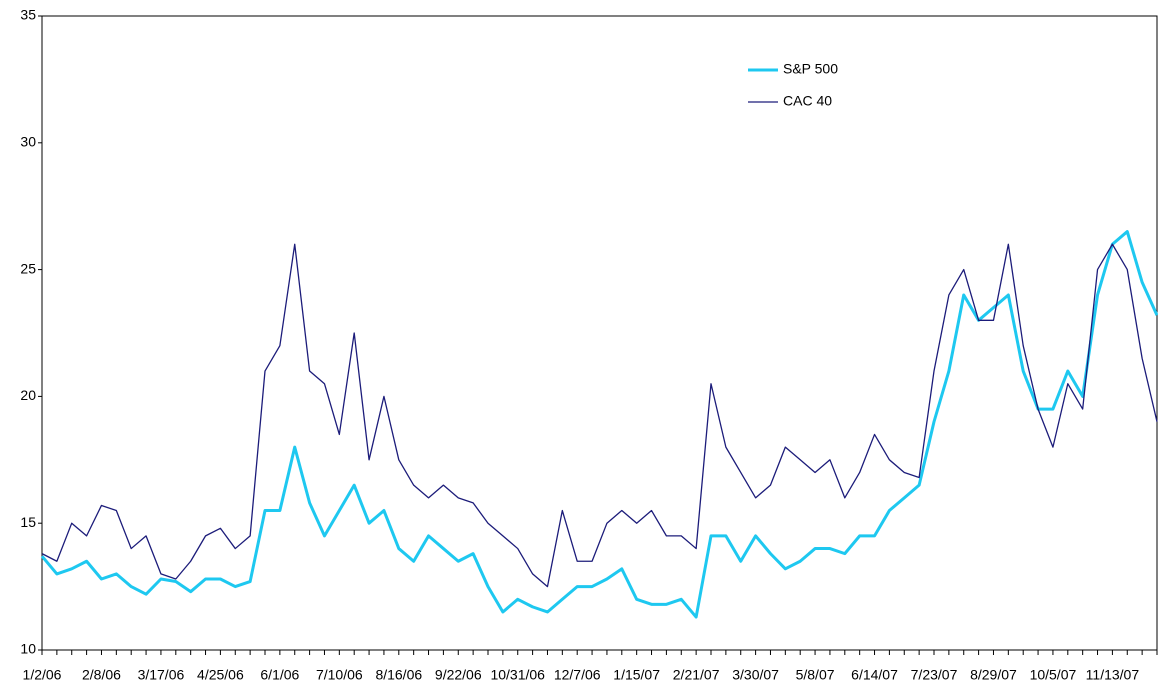 This screenshot has width=1158, height=686. I want to click on x-tick-label: 7/23/07, so click(934, 675).